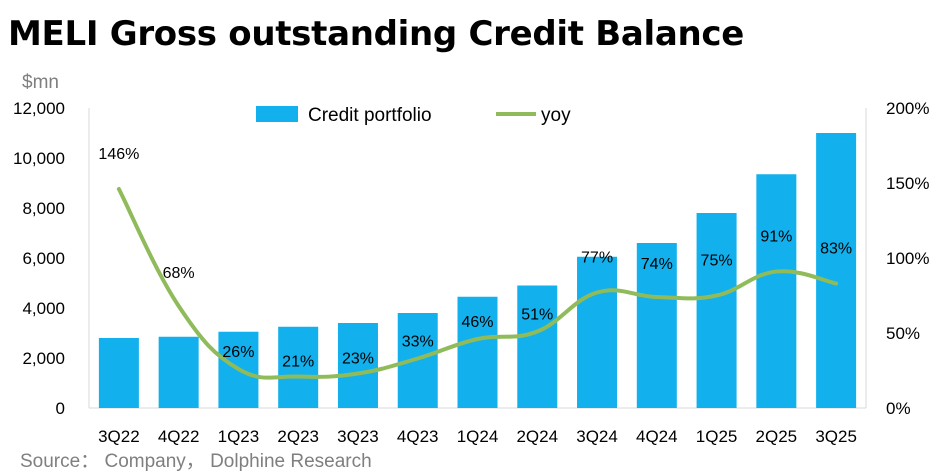 The height and width of the screenshot is (473, 947). What do you see at coordinates (717, 261) in the screenshot?
I see `yoy-data-label: 75%` at bounding box center [717, 261].